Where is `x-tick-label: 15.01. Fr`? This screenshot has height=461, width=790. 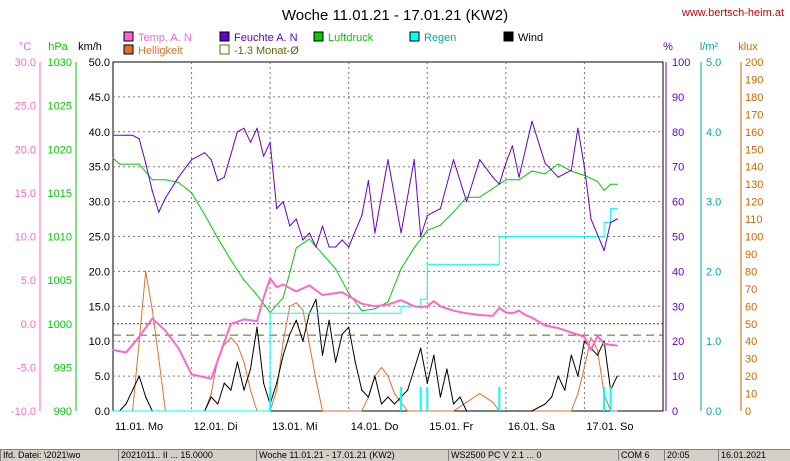 x-tick-label: 15.01. Fr is located at coordinates (451, 427).